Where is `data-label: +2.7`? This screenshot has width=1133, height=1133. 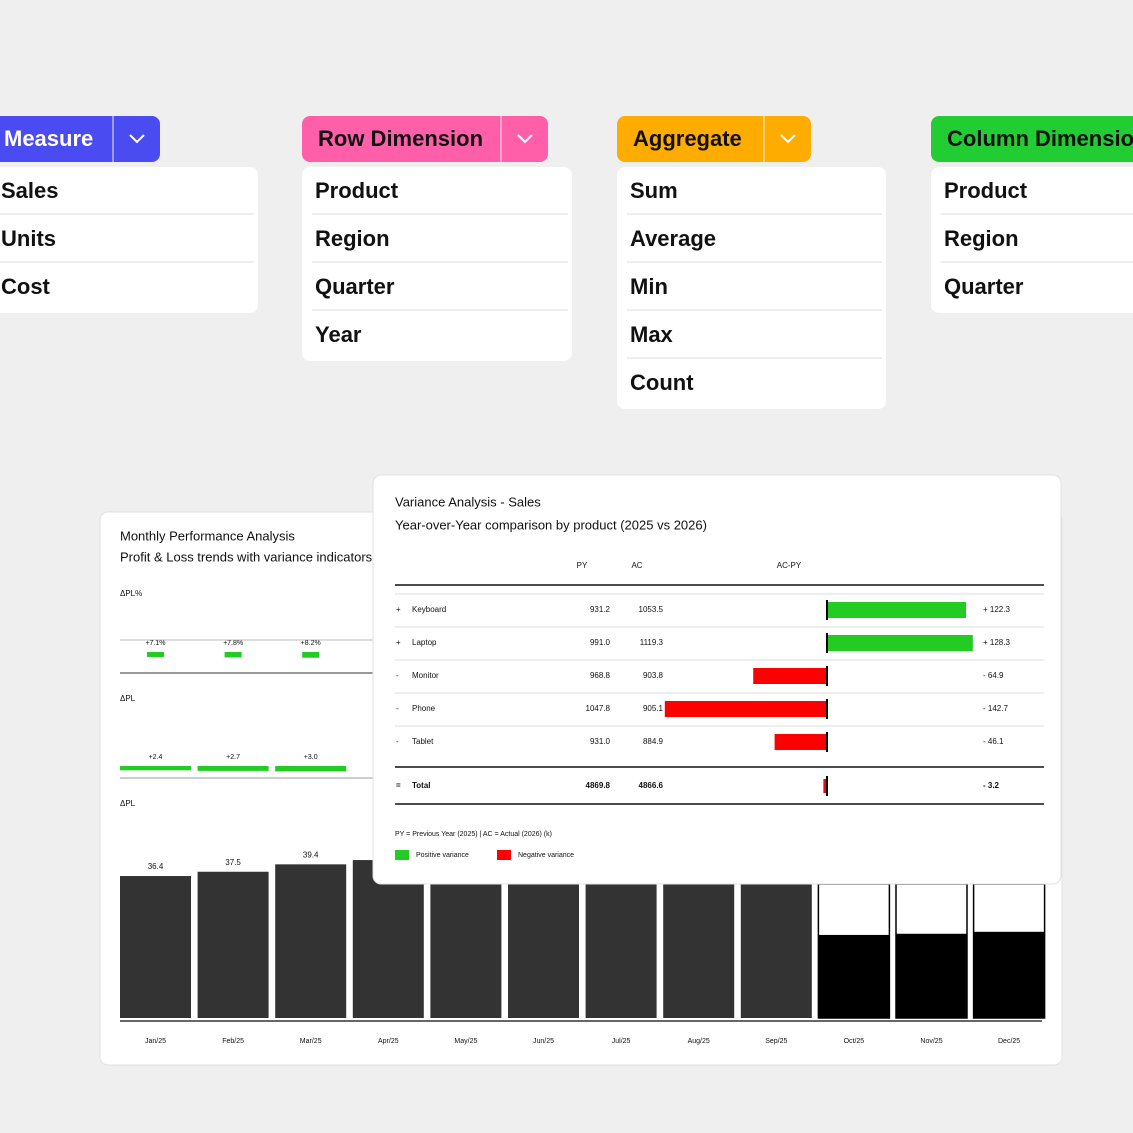 data-label: +2.7 is located at coordinates (233, 757).